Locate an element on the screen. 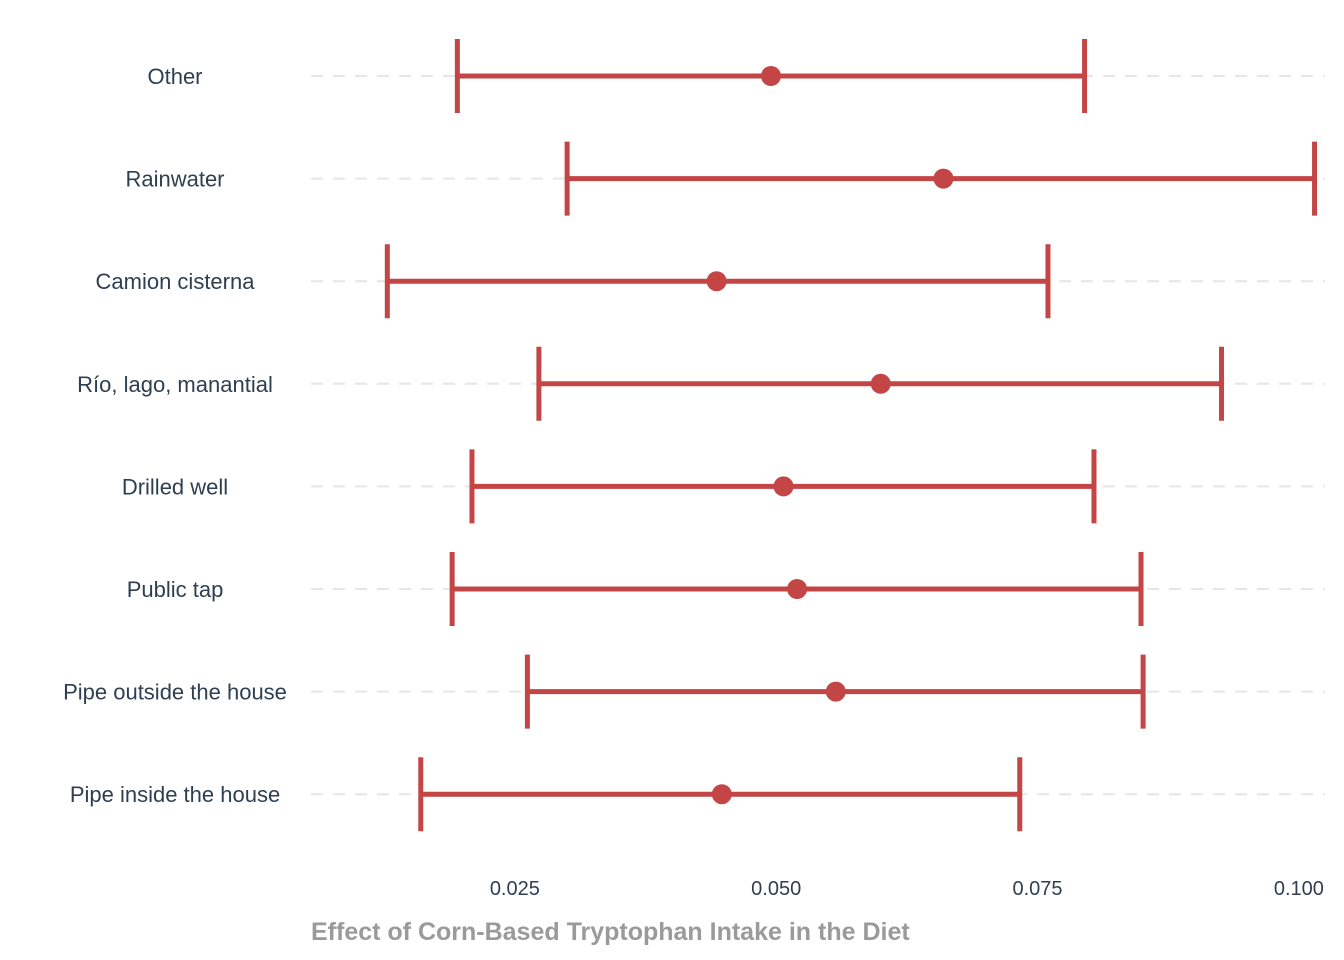  category-label: Río, lago, manantial is located at coordinates (175, 384).